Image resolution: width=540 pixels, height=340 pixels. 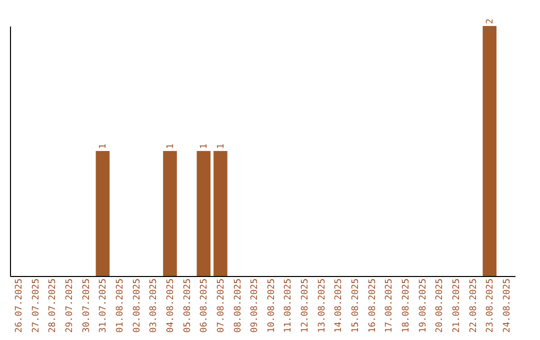 What do you see at coordinates (87, 305) in the screenshot?
I see `x-tick-label: 30.07.2025` at bounding box center [87, 305].